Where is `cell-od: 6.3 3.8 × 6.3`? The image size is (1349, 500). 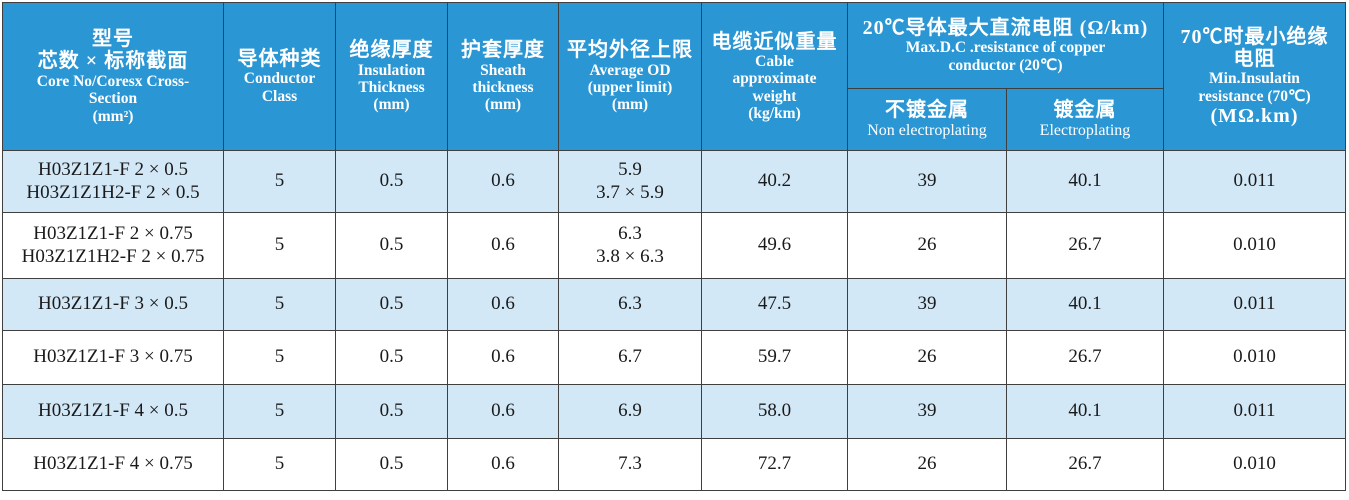
cell-od: 6.3 3.8 × 6.3 is located at coordinates (630, 245).